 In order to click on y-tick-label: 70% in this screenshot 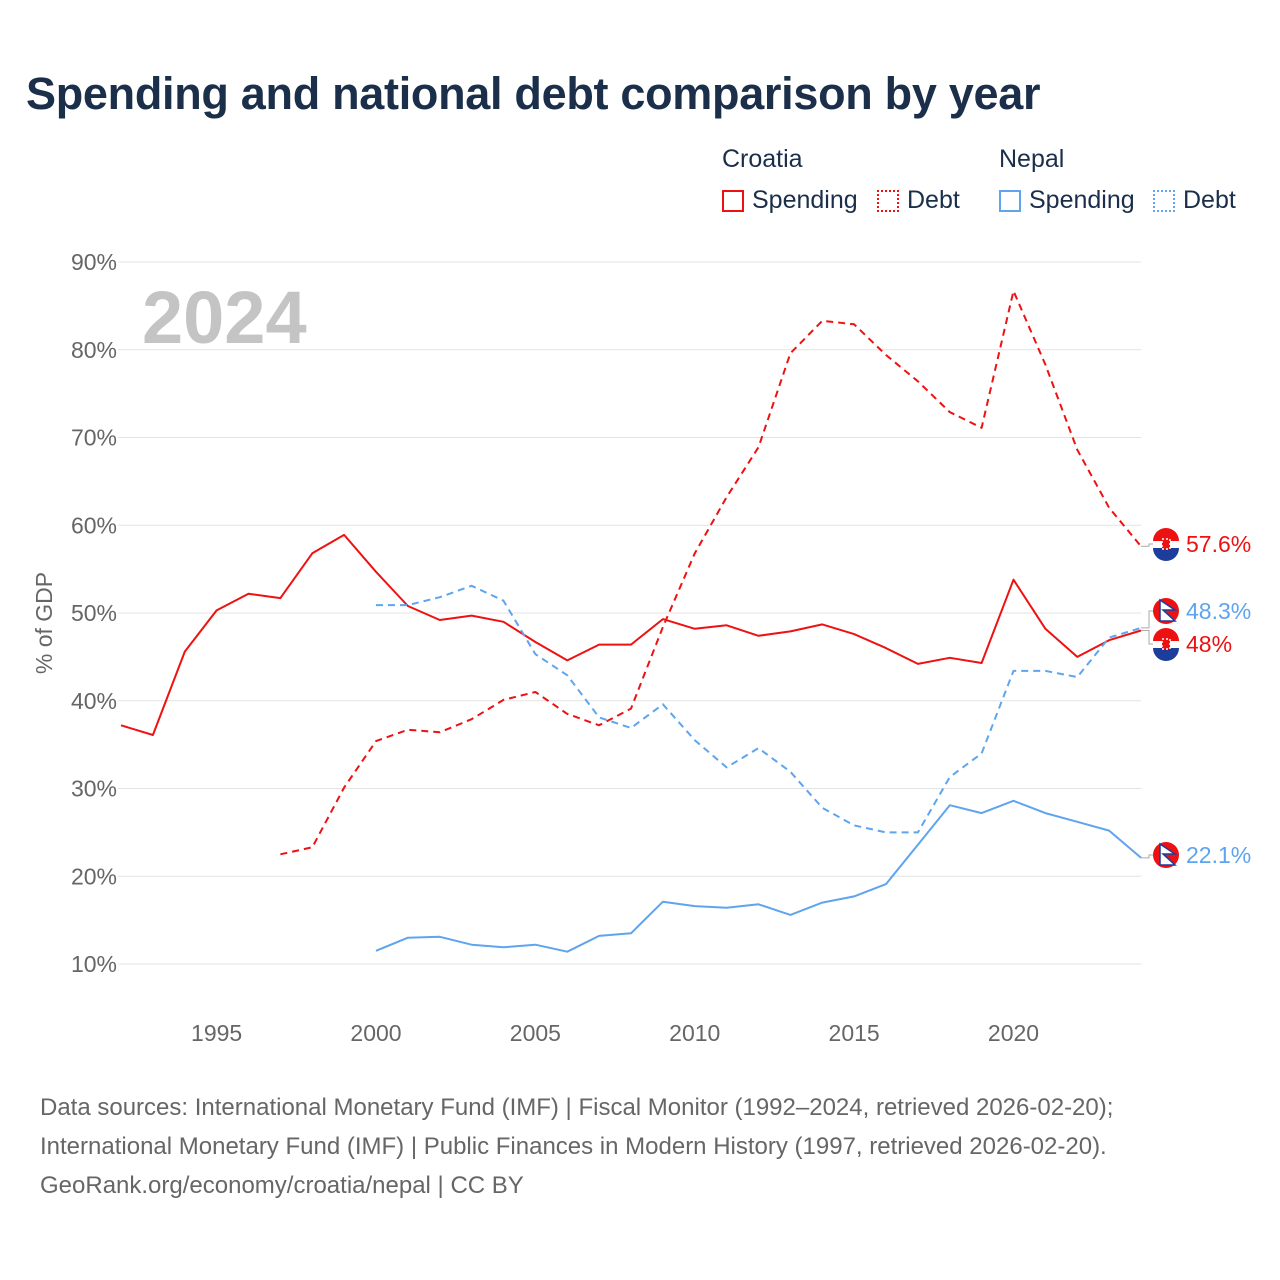, I will do `click(94, 438)`.